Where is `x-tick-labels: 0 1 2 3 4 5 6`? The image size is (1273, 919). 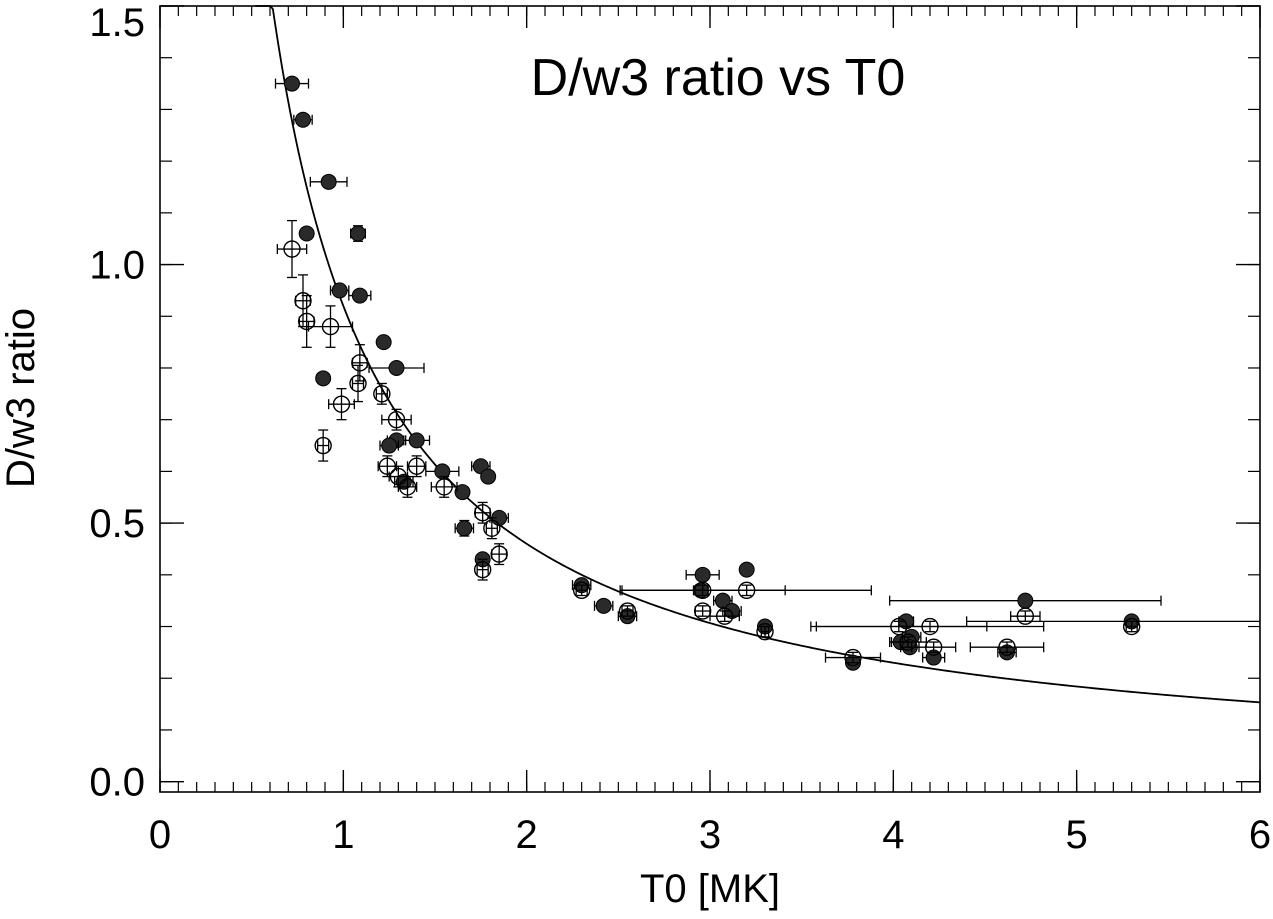 x-tick-labels: 0 1 2 3 4 5 6 is located at coordinates (710, 835).